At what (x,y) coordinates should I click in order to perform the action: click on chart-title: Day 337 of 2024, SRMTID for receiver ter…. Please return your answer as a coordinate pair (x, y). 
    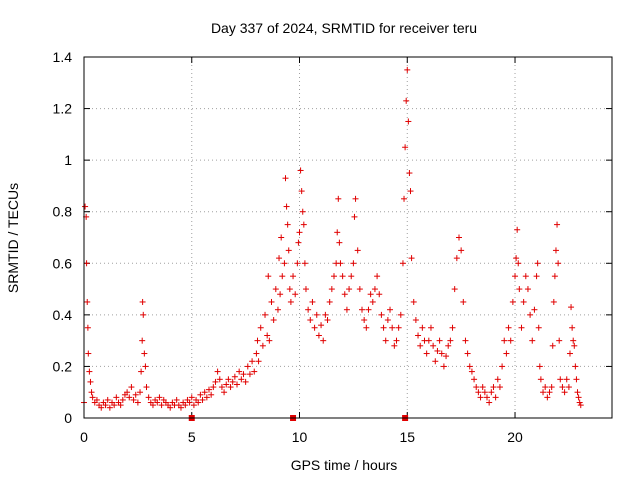
    Looking at the image, I should click on (344, 28).